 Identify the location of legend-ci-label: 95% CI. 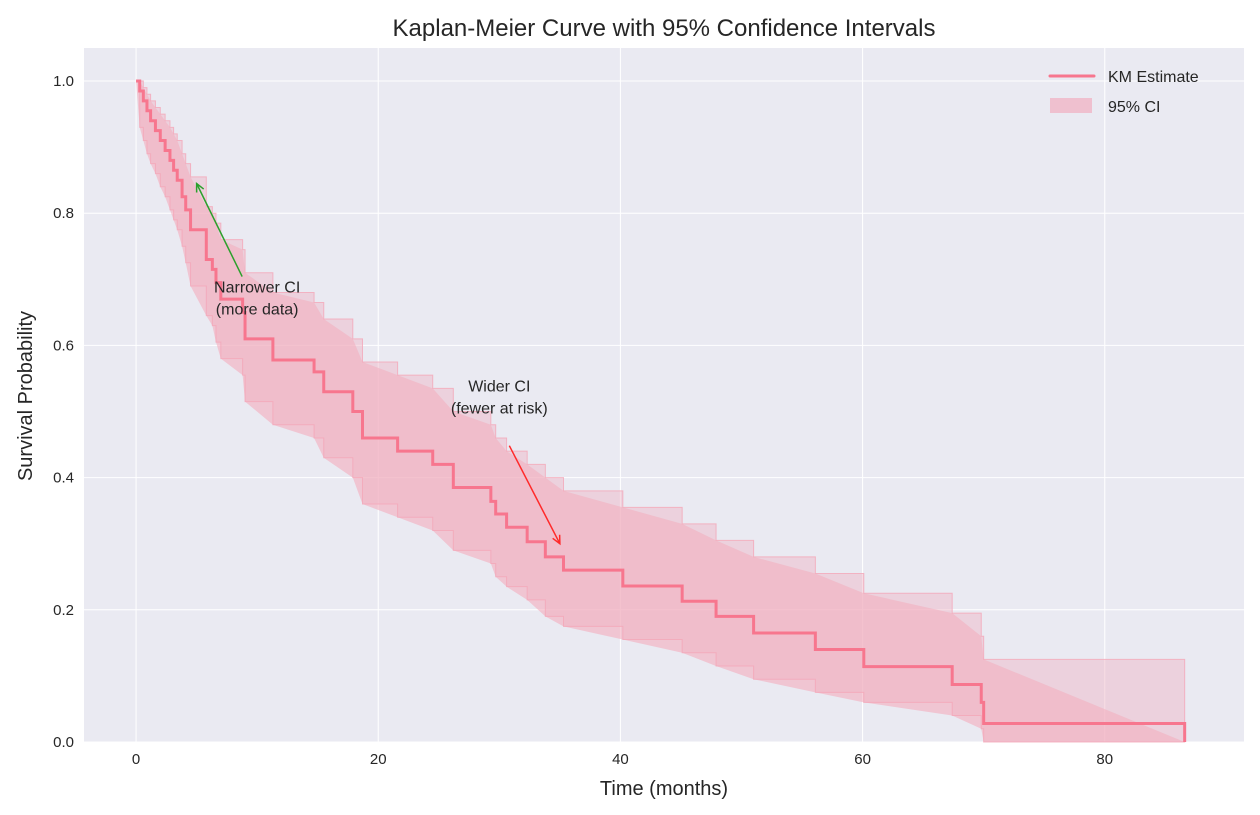
(1134, 107).